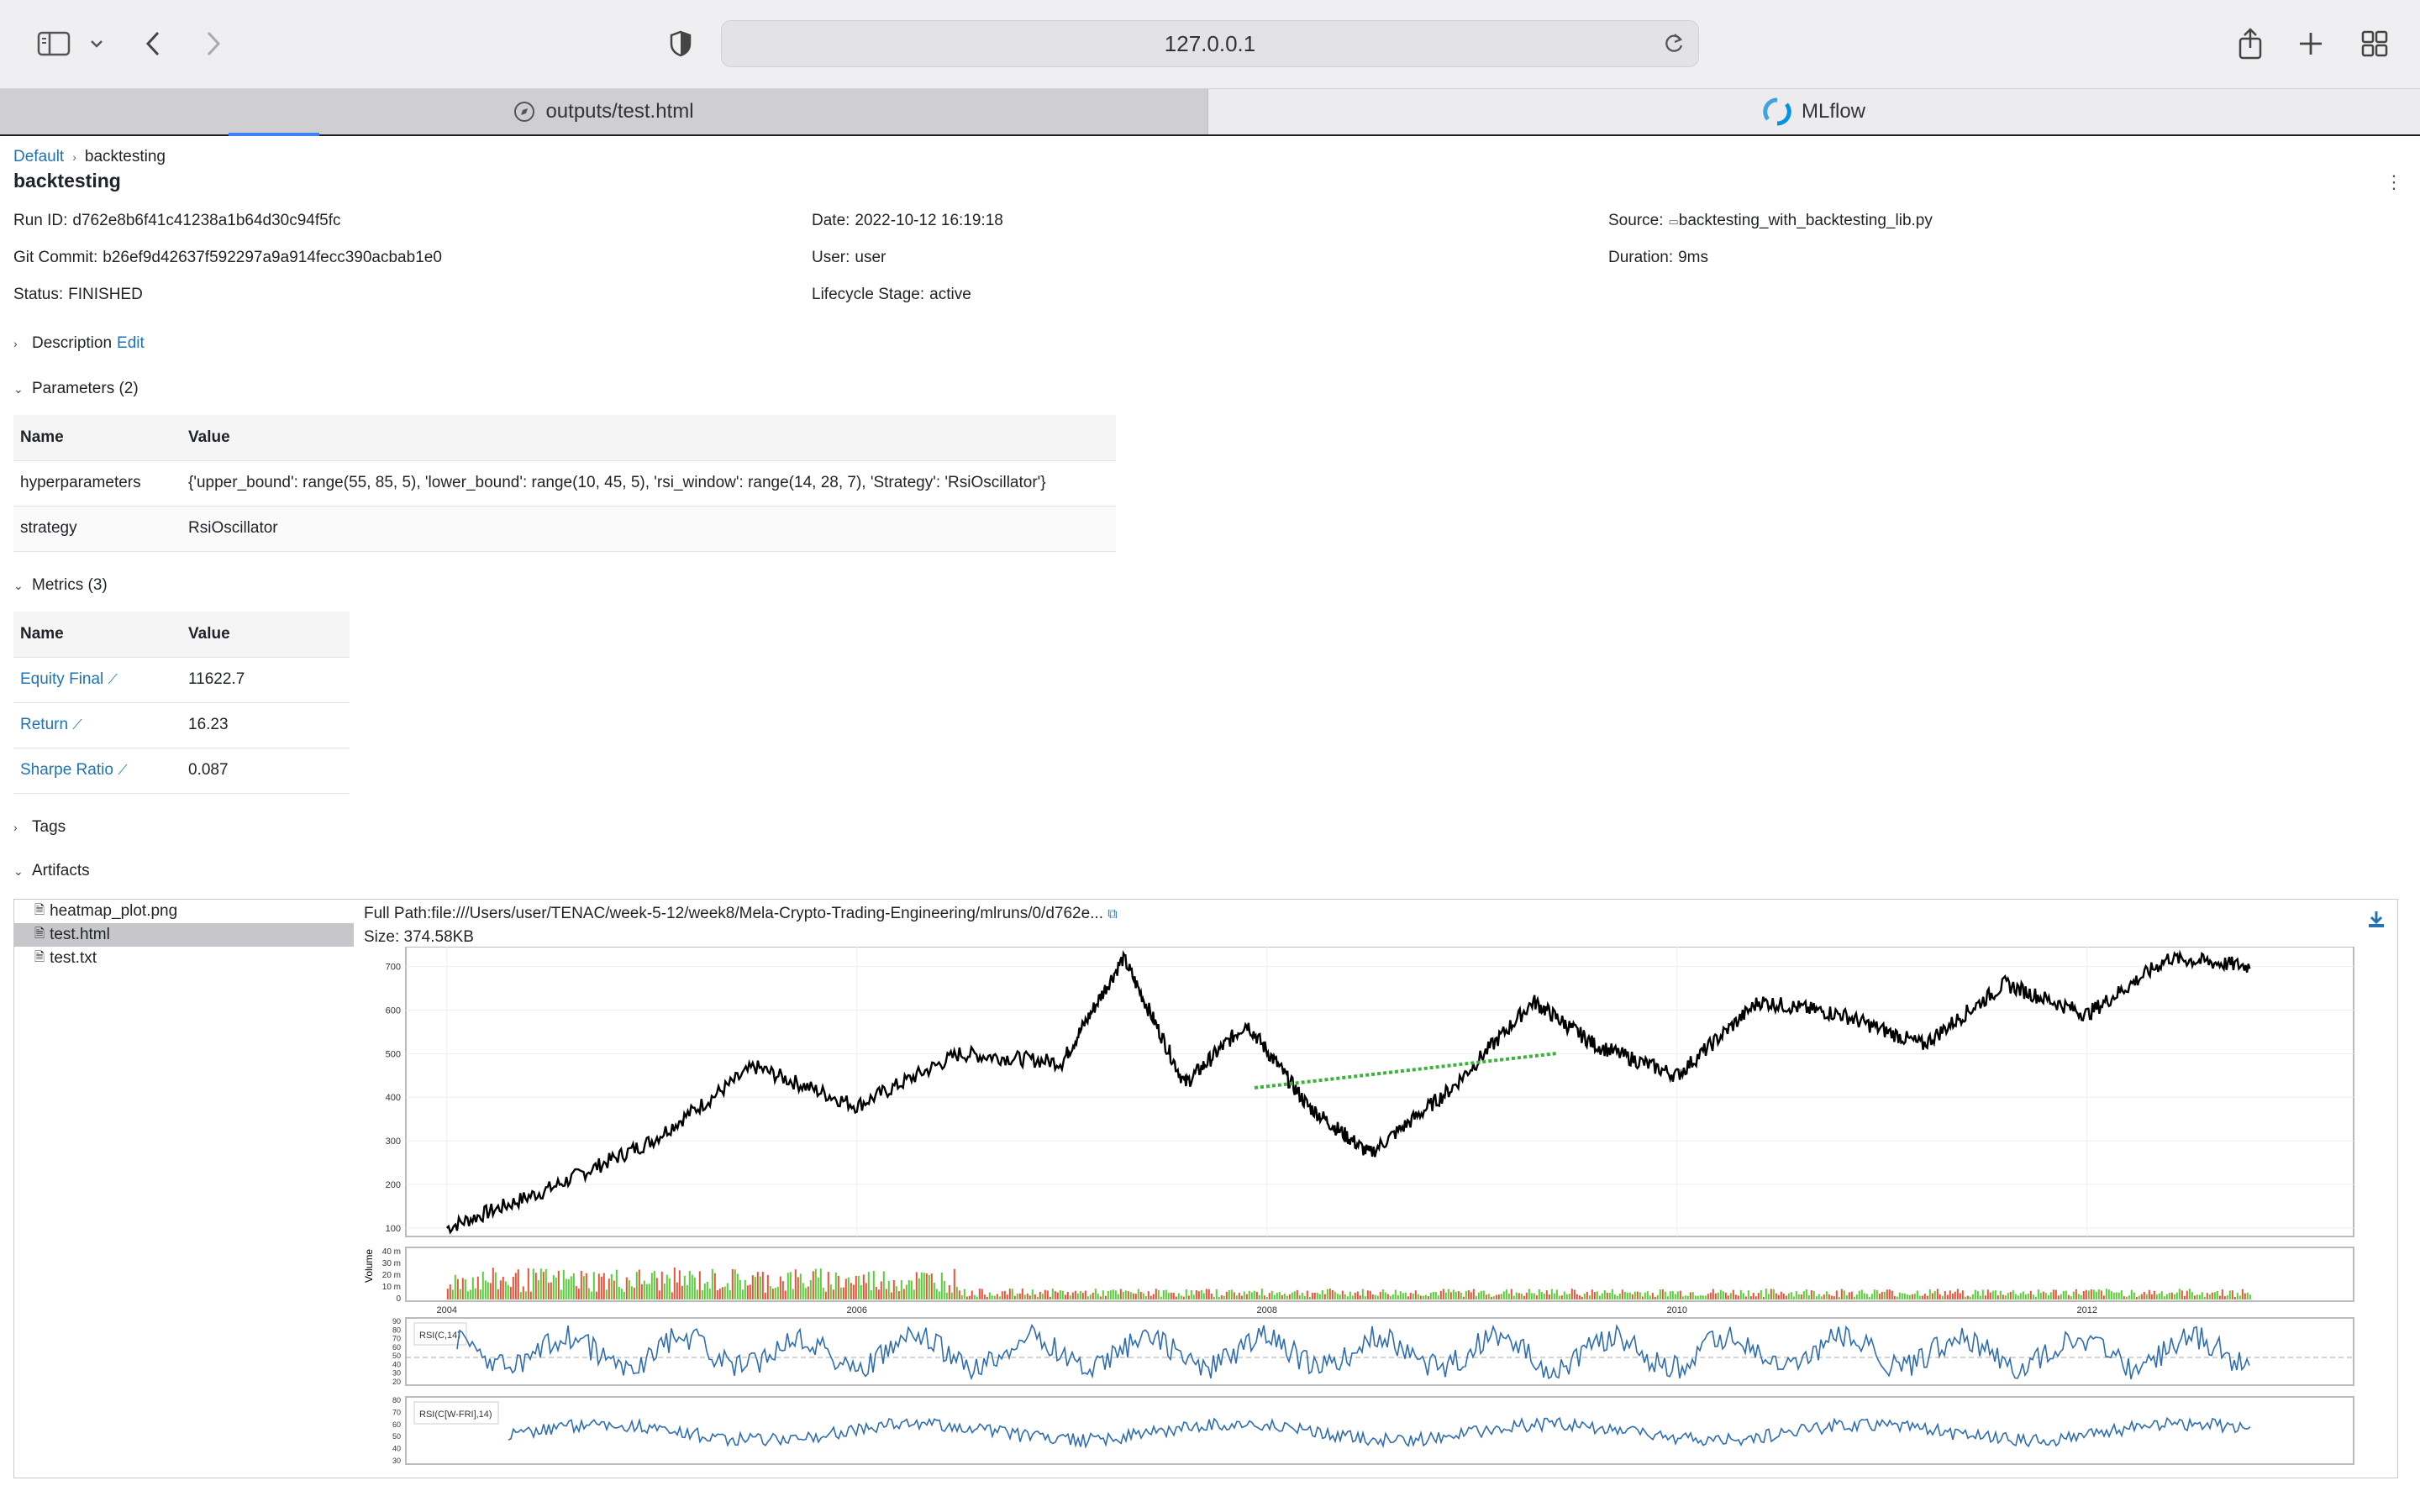 The height and width of the screenshot is (1512, 2420). What do you see at coordinates (184, 958) in the screenshot?
I see `artifact-file-item: 🗎 test.txt` at bounding box center [184, 958].